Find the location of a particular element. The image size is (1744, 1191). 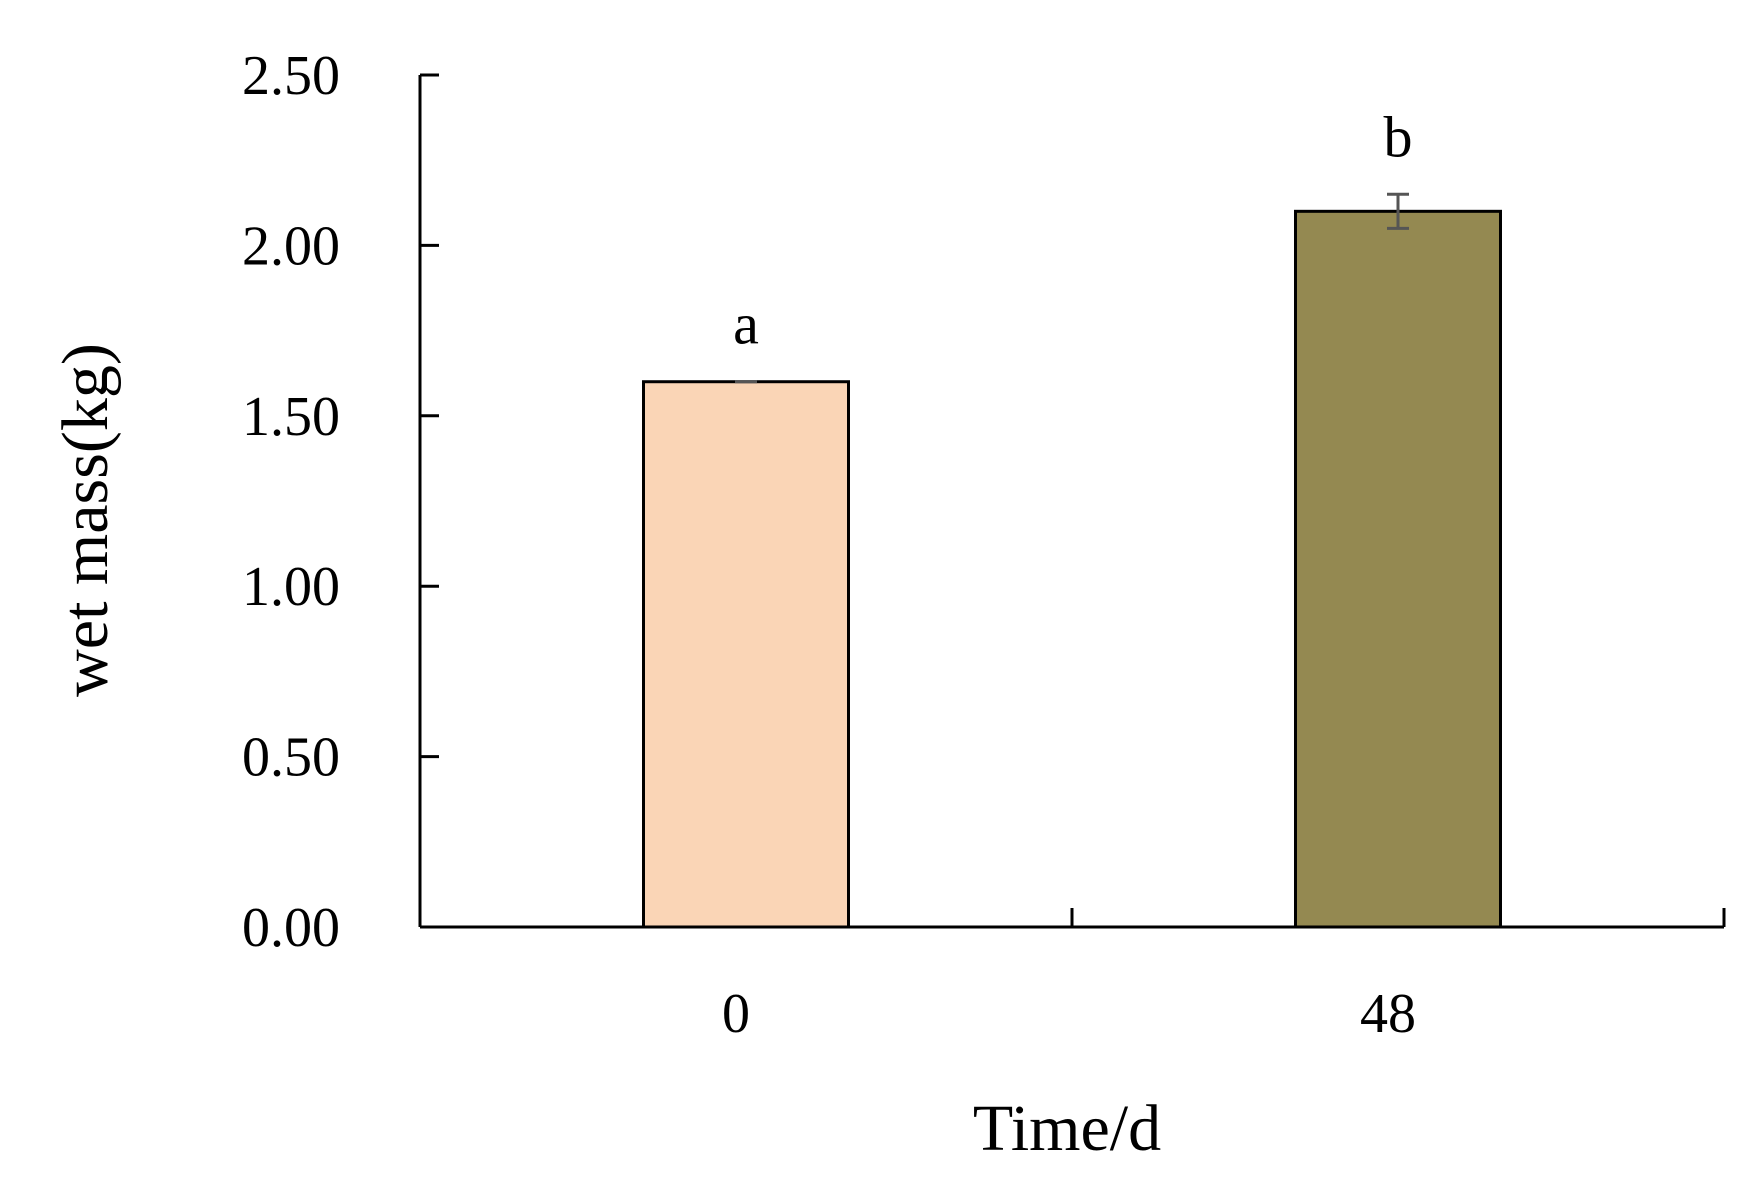

y-tick-label: 1.00 is located at coordinates (291, 587).